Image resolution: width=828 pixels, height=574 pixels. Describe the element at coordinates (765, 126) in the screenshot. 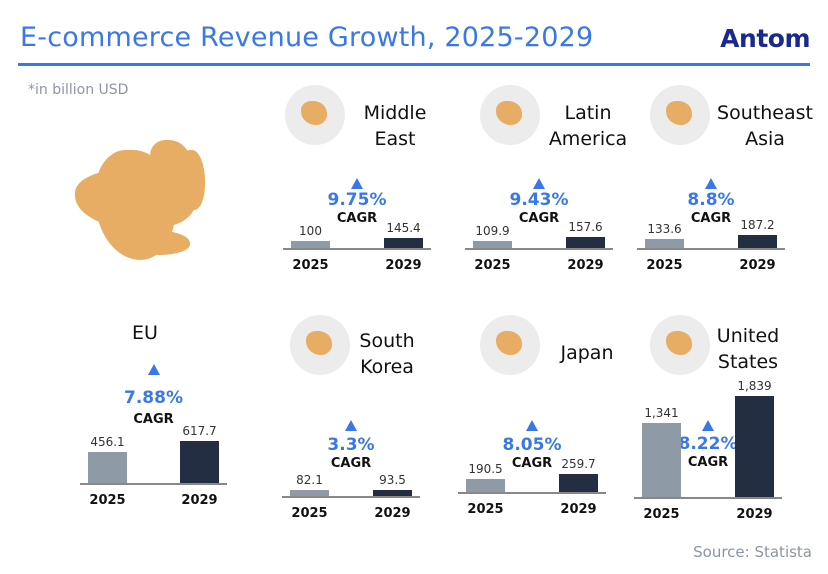

I see `region-name: Southeast Asia` at that location.